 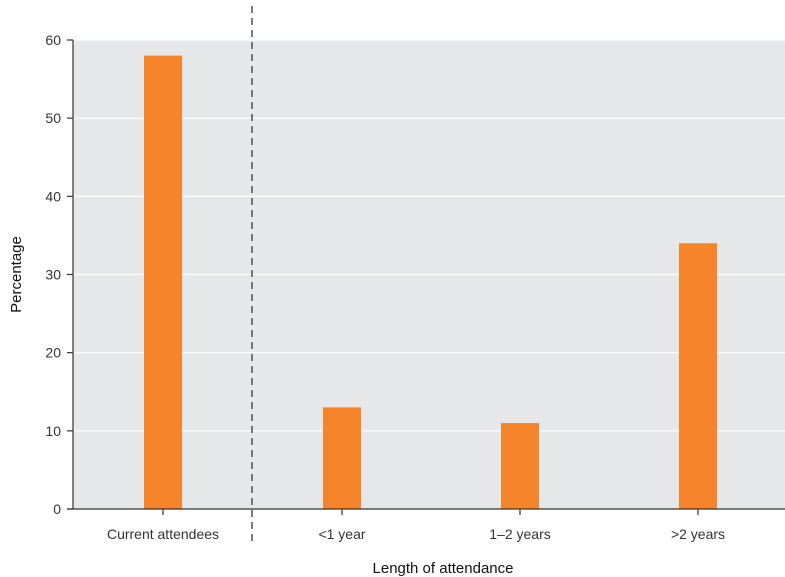 What do you see at coordinates (53, 118) in the screenshot?
I see `y-tick-label-50: 50` at bounding box center [53, 118].